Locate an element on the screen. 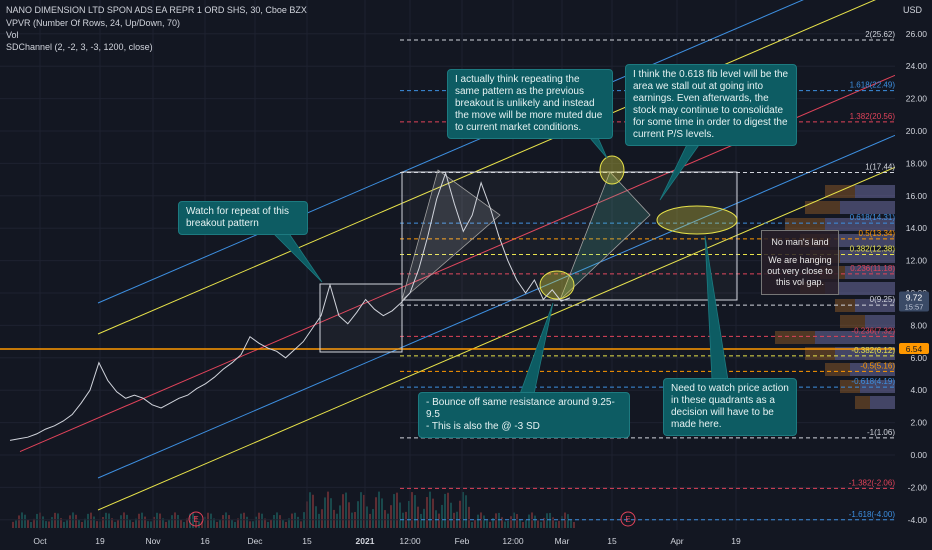  time-tick-label: 16 is located at coordinates (205, 541).